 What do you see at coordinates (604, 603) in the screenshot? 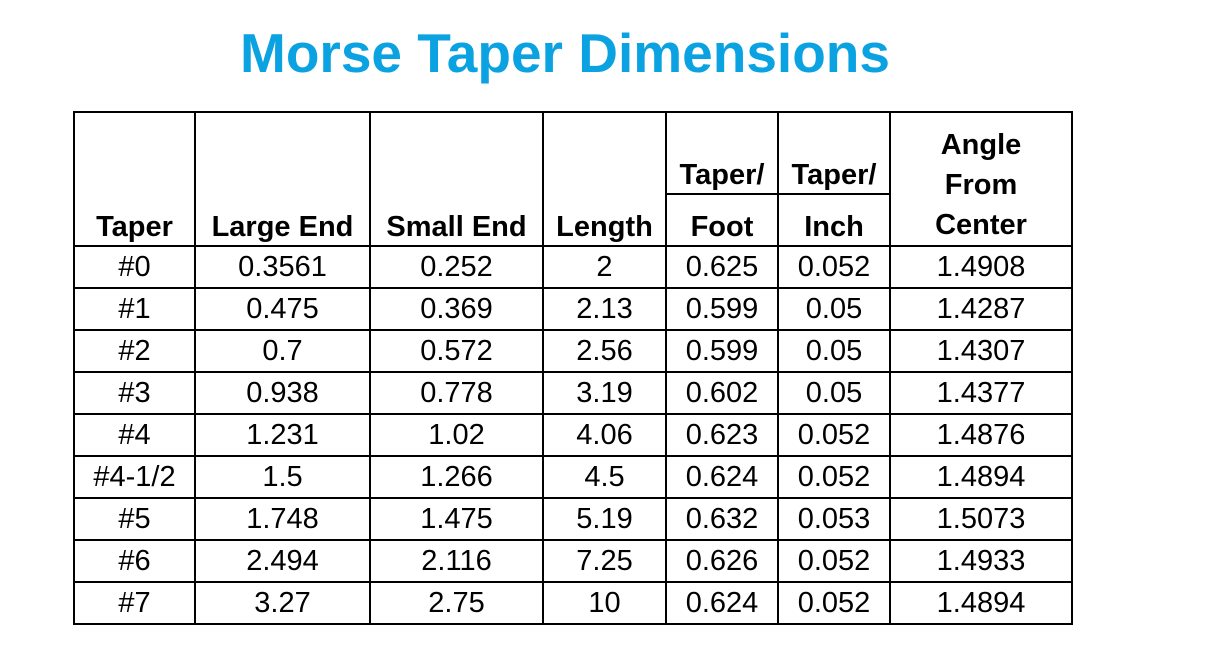
I see `table-cell: 10` at bounding box center [604, 603].